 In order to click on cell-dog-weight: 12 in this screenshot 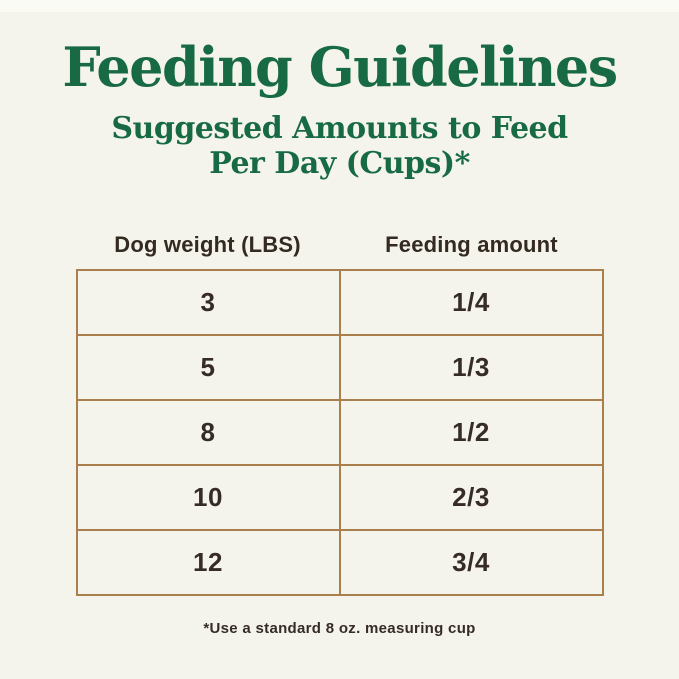, I will do `click(208, 562)`.